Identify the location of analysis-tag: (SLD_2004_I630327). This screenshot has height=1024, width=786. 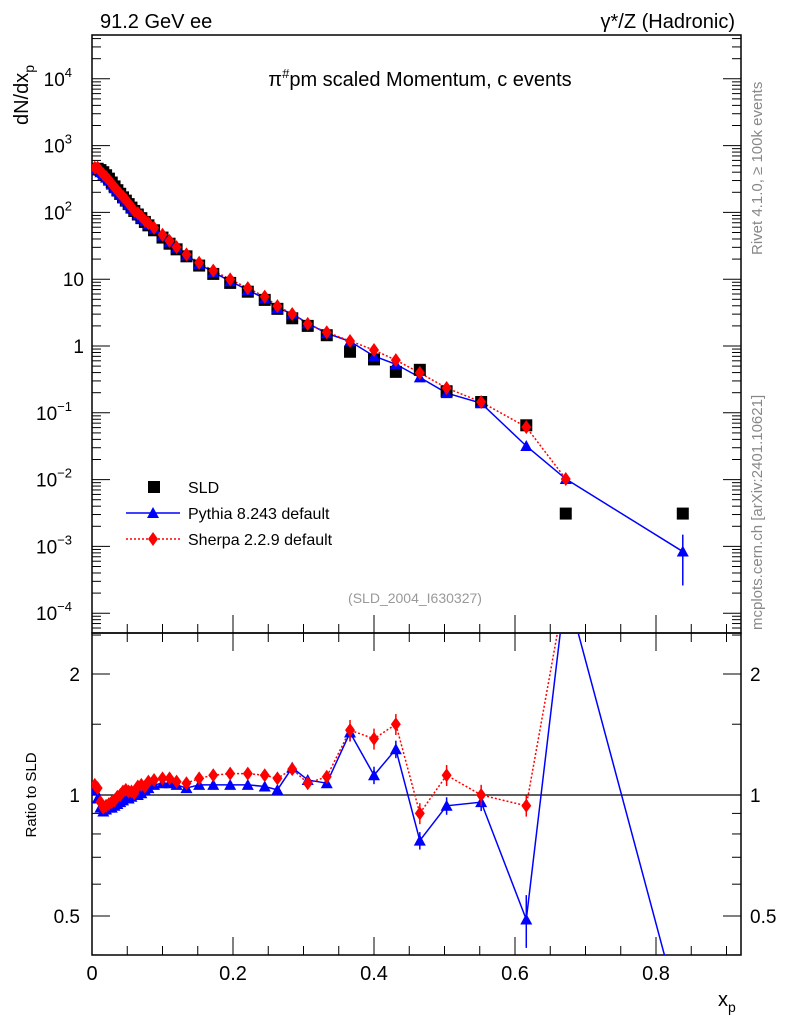
(415, 598).